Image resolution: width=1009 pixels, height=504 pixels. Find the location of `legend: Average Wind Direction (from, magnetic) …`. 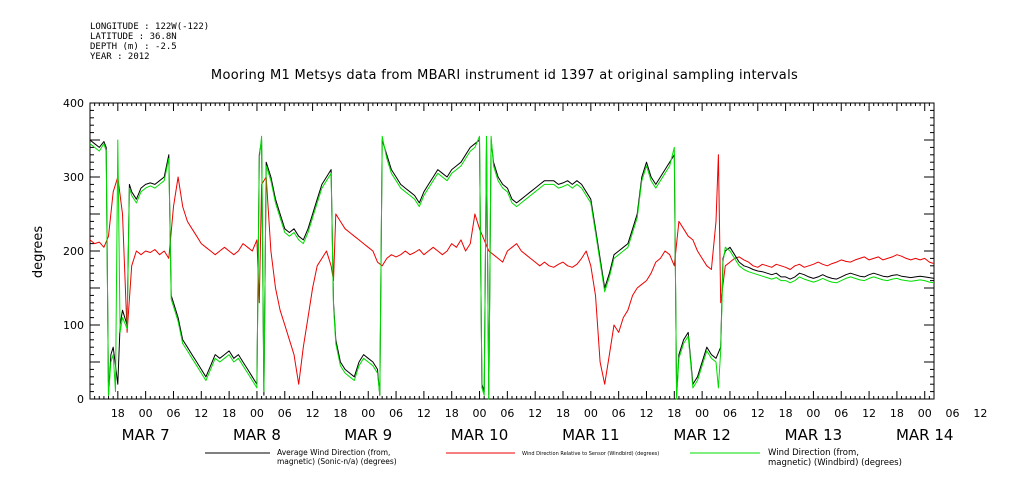

legend: Average Wind Direction (from, magnetic) … is located at coordinates (553, 458).